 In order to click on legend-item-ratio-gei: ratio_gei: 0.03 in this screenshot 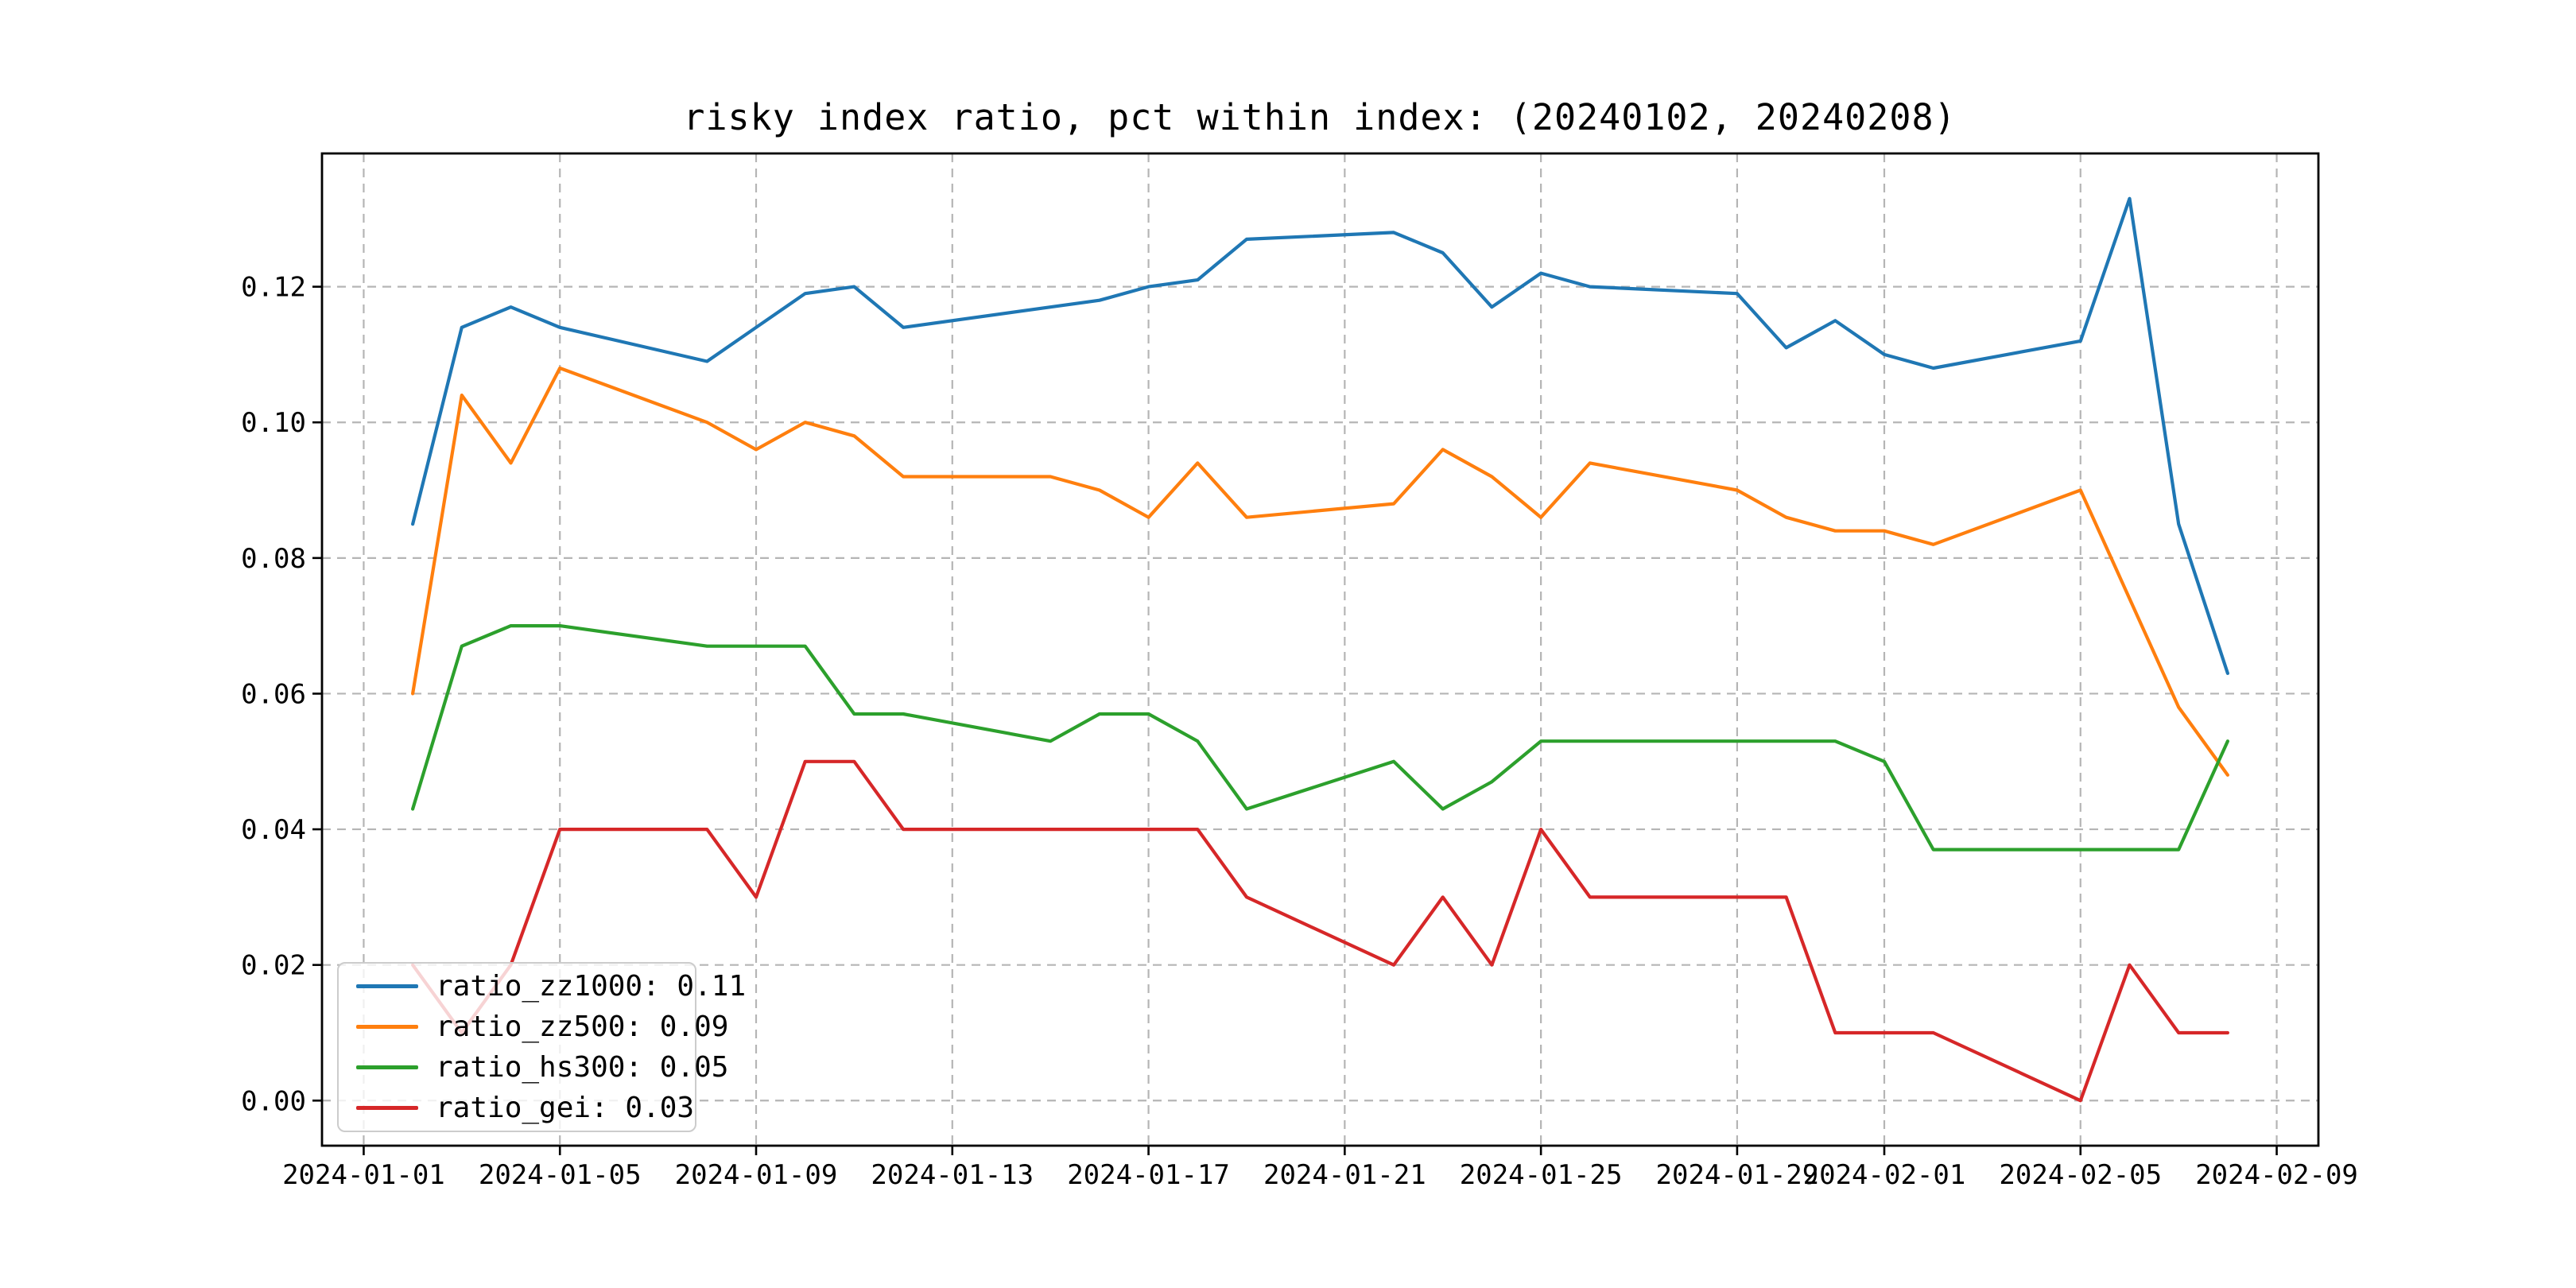, I will do `click(522, 1108)`.